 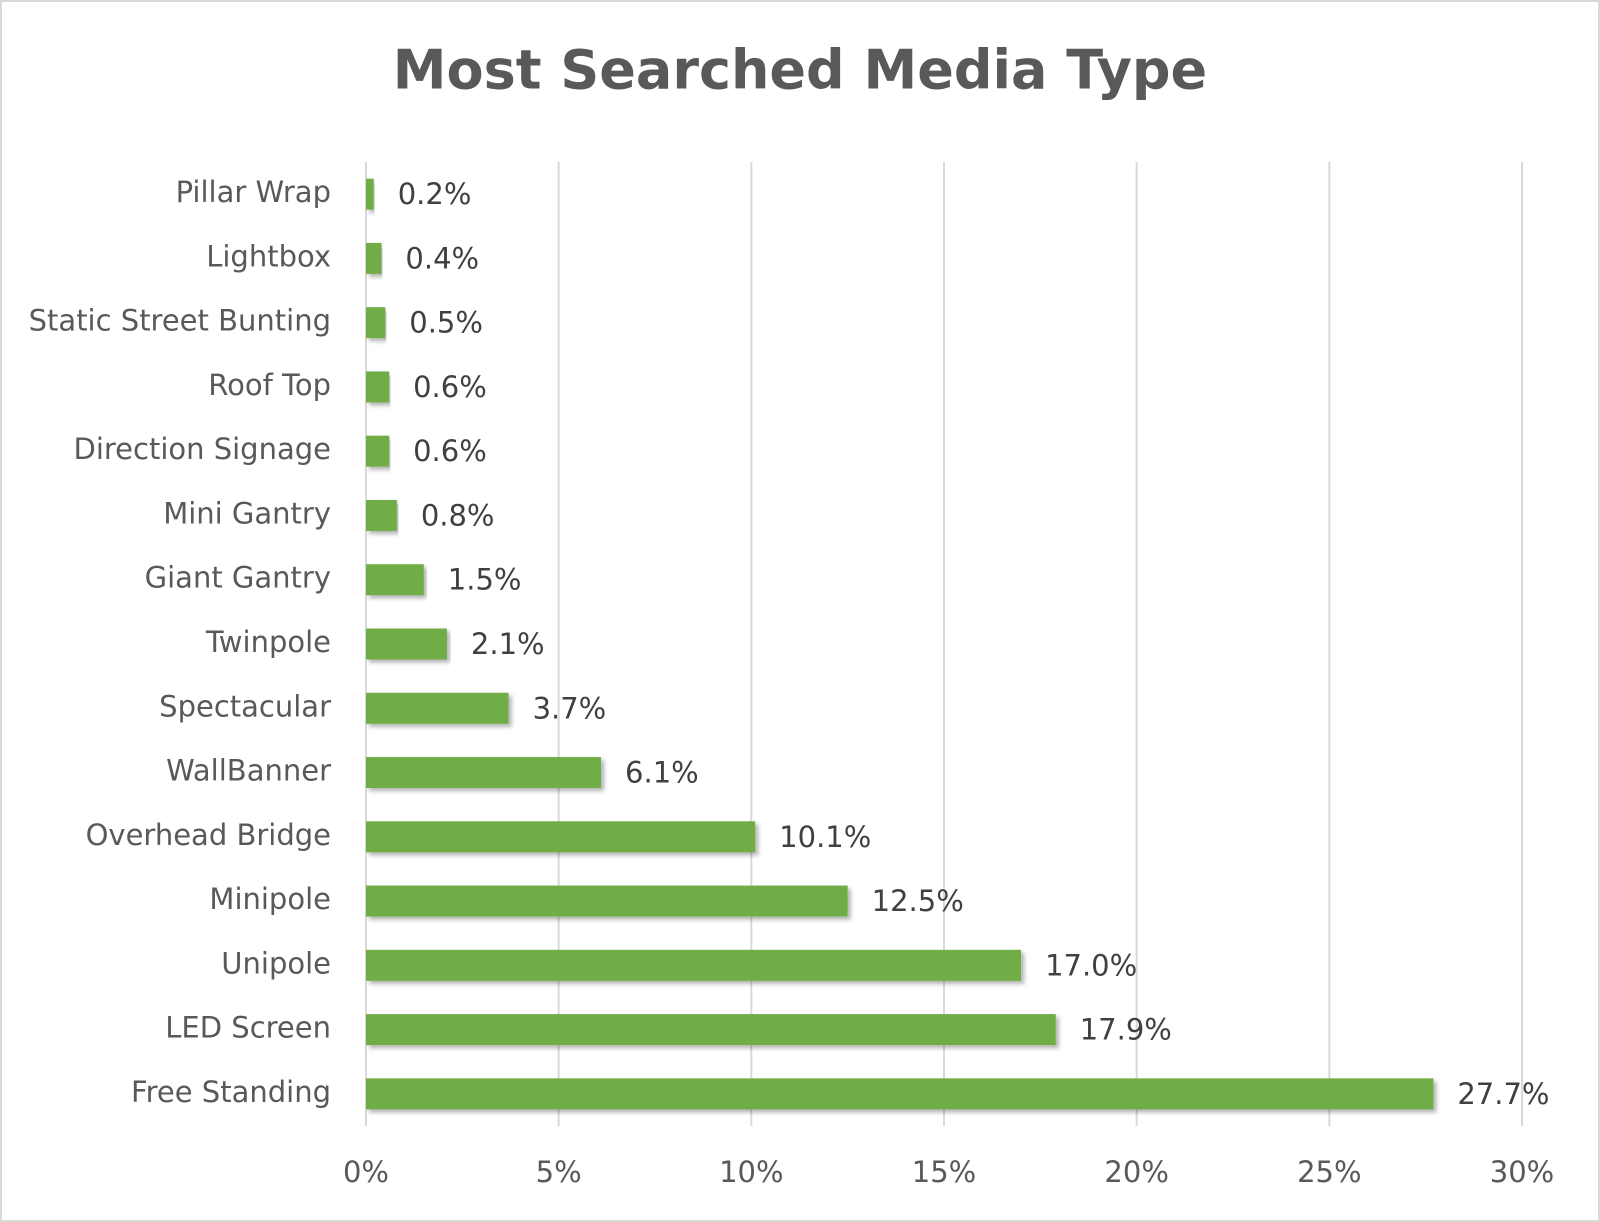 I want to click on x-tick-label: 10%, so click(x=751, y=1172).